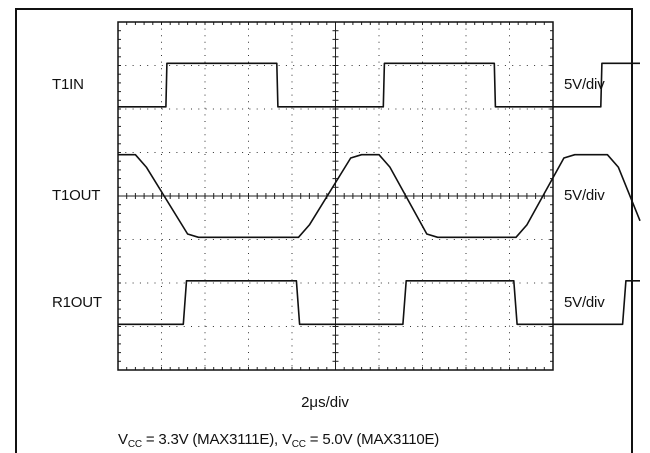 Image resolution: width=650 pixels, height=453 pixels. Describe the element at coordinates (372, 439) in the screenshot. I see `vcc2-value: = 5.0V (MAX3110E)` at that location.